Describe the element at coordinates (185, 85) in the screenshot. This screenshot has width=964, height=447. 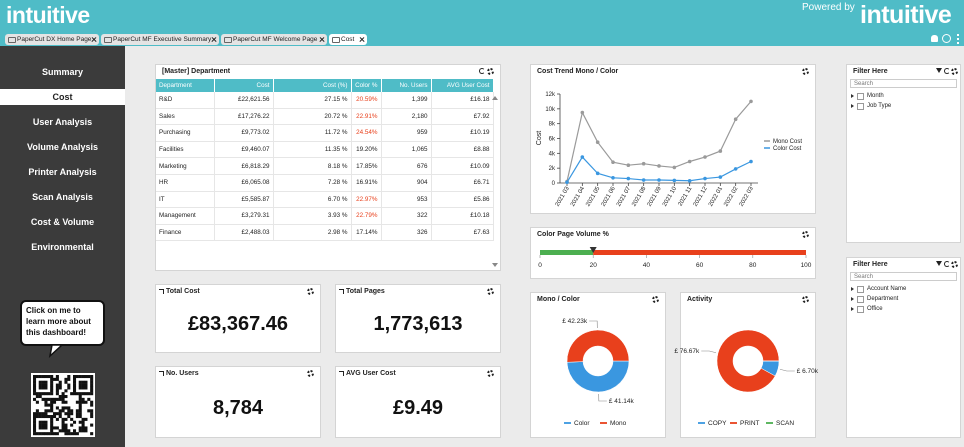
I see `column-header: Department` at that location.